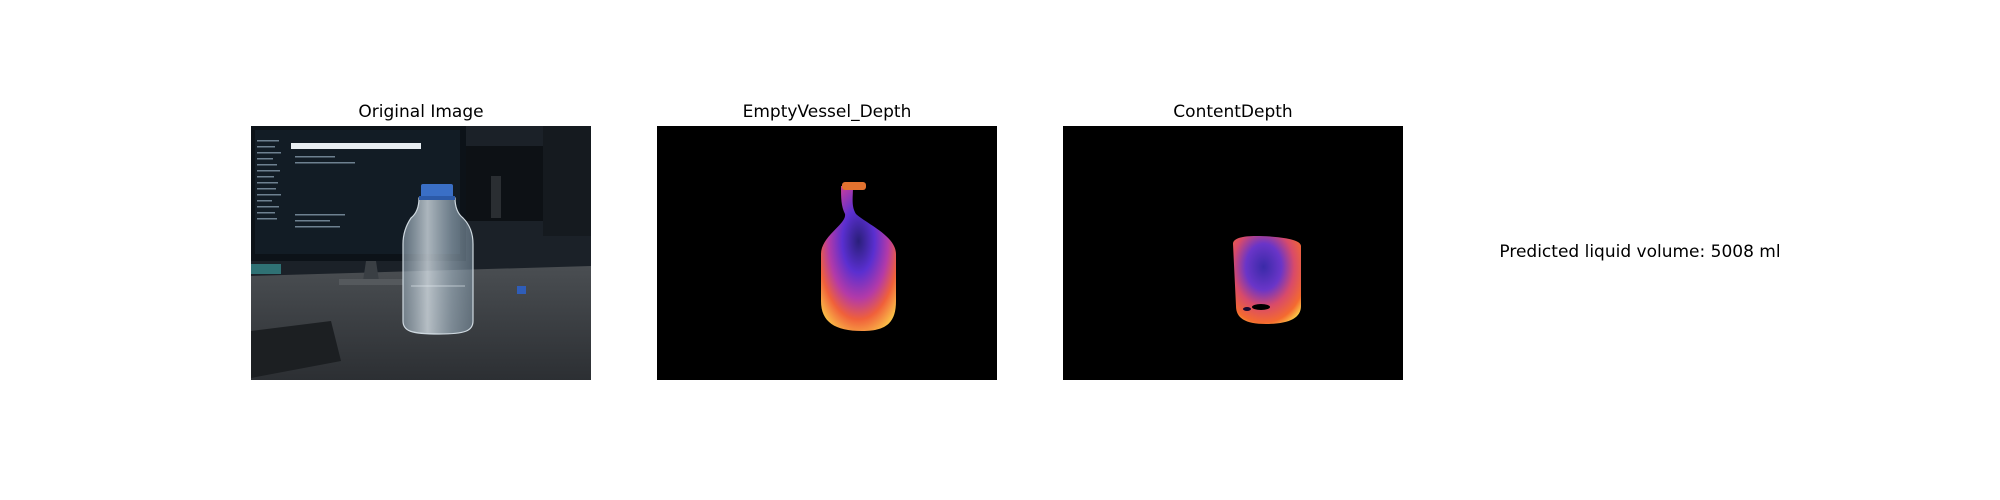 The height and width of the screenshot is (500, 2000). What do you see at coordinates (1640, 252) in the screenshot?
I see `predicted-volume-text: Predicted liquid volume: 5008 ml` at bounding box center [1640, 252].